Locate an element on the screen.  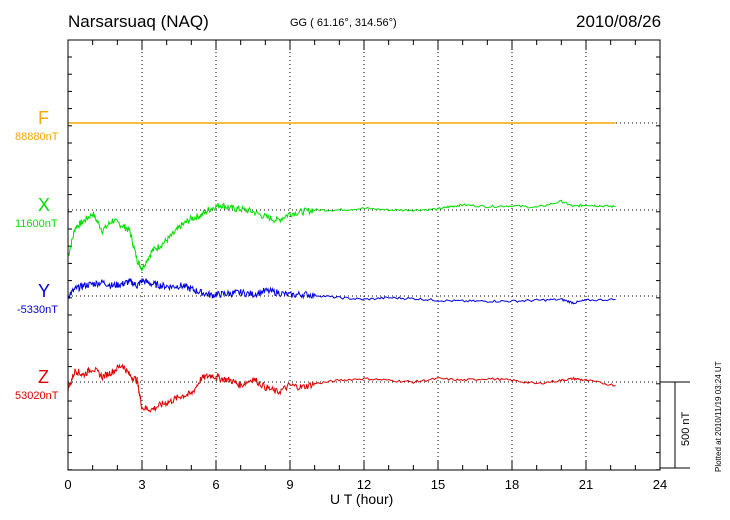
plotted-timestamp: Plotted at 2010/11/19 03:24 UT is located at coordinates (718, 416).